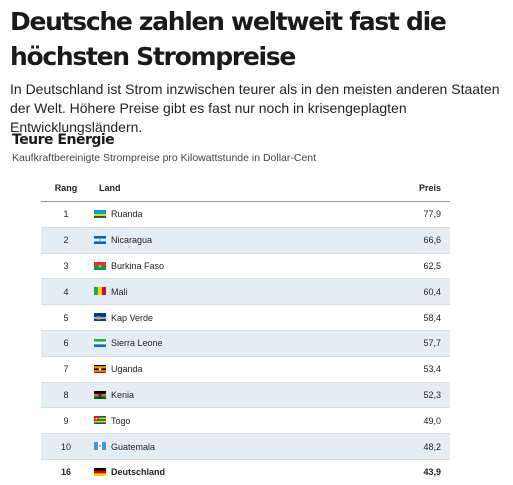  I want to click on price-cell: 57,7, so click(395, 343).